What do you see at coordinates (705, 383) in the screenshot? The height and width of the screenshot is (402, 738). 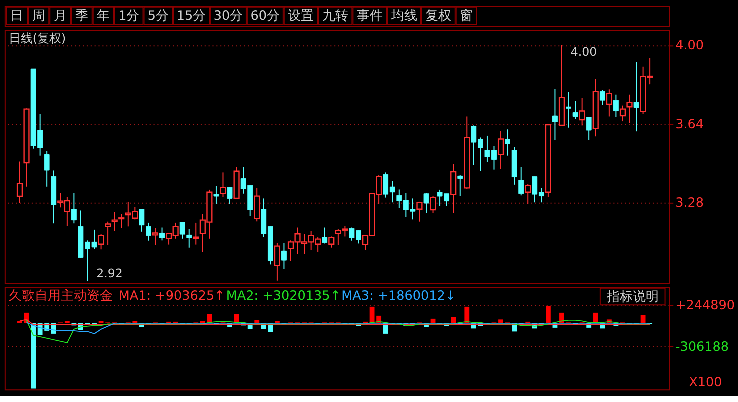 I see `text: X100` at bounding box center [705, 383].